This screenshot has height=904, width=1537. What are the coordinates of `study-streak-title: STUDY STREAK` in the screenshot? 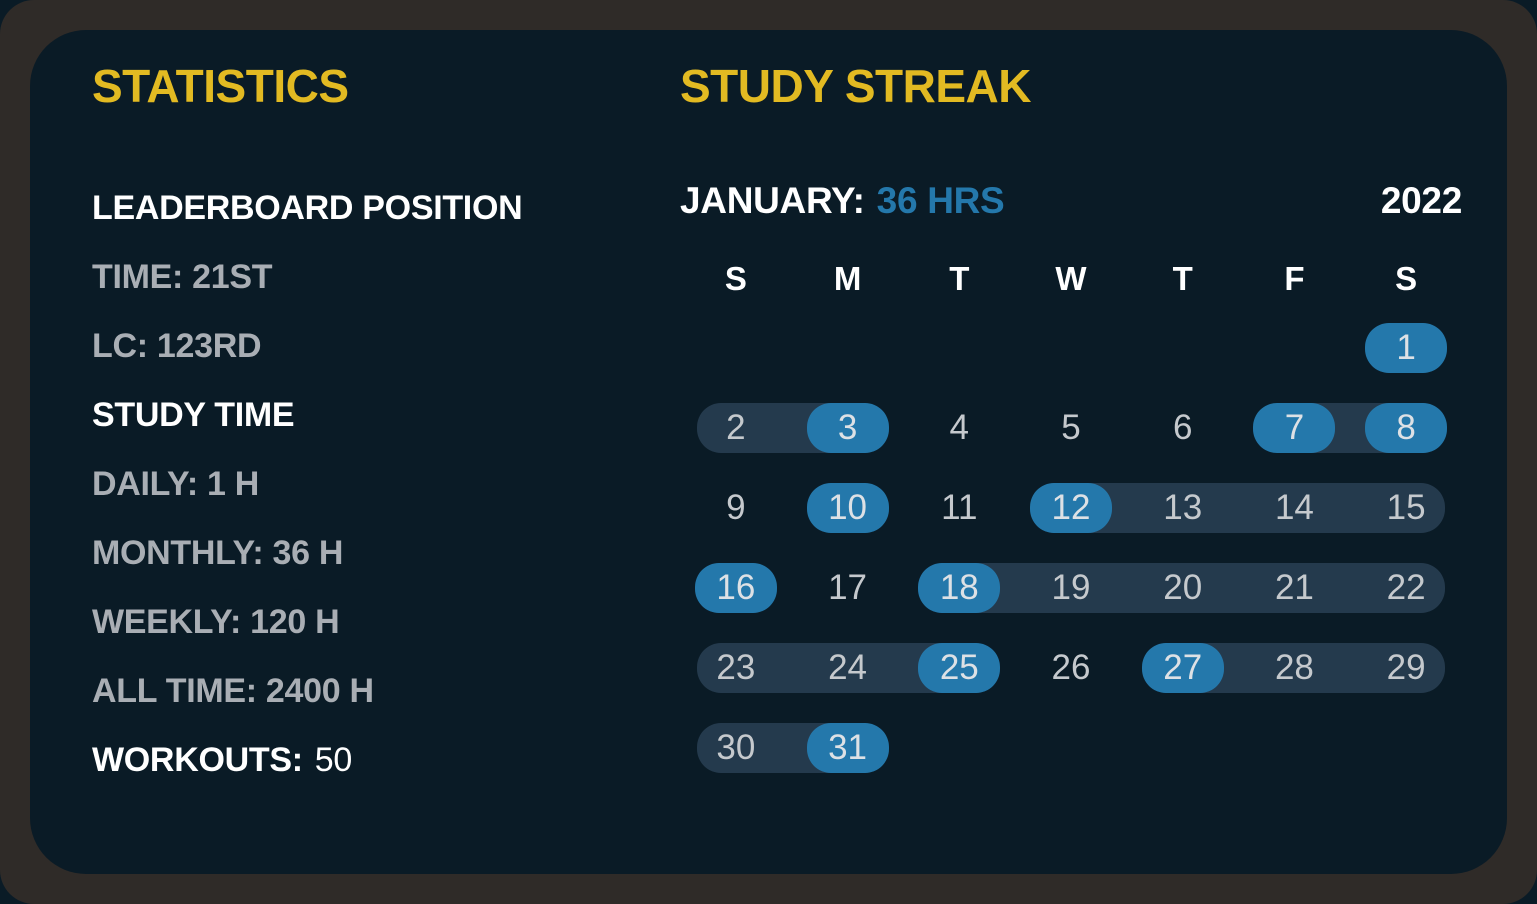 It's located at (855, 86).